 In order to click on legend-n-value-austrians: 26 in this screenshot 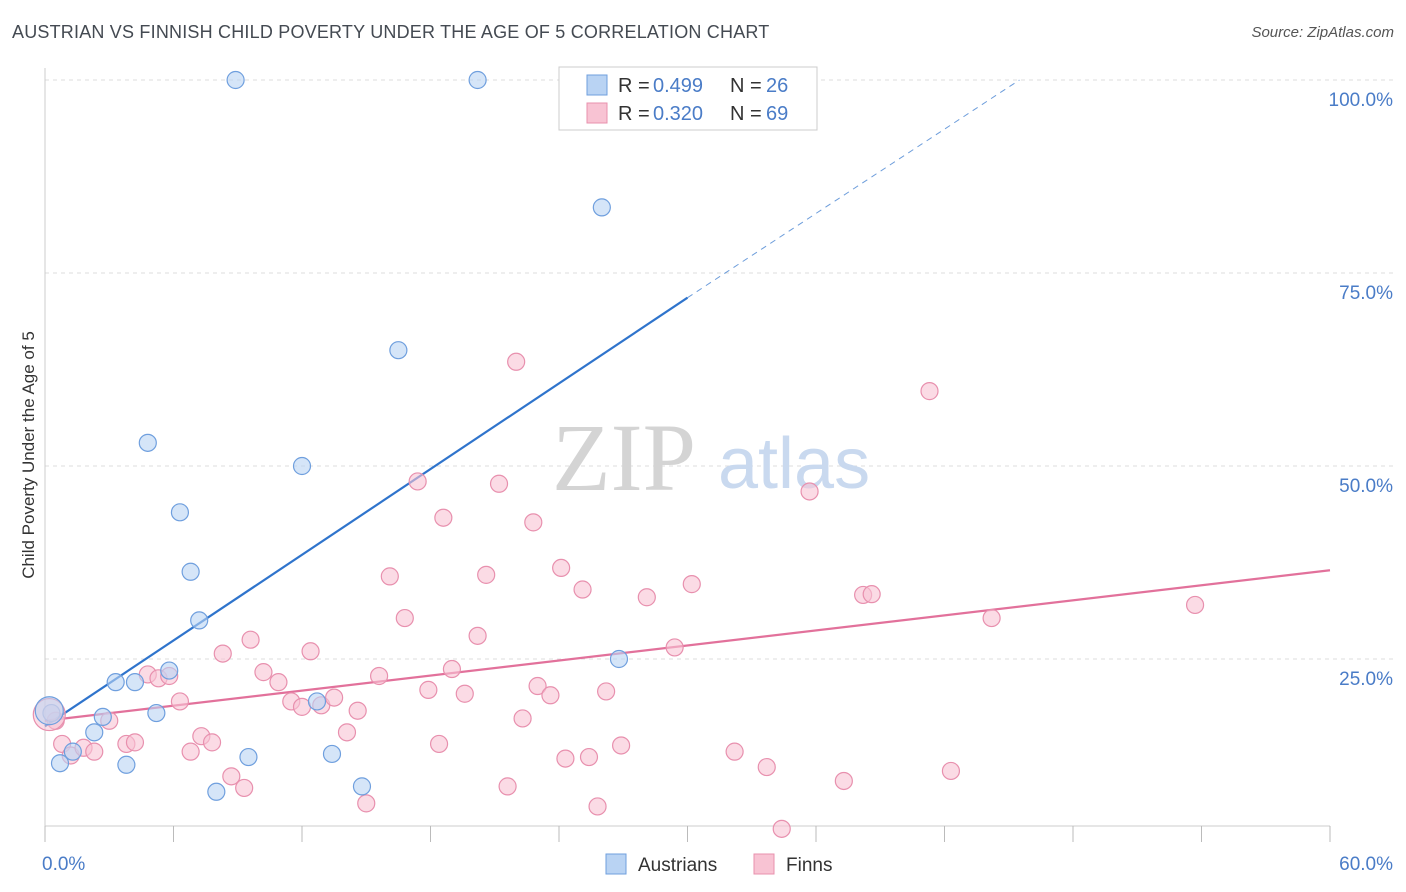, I will do `click(777, 86)`.